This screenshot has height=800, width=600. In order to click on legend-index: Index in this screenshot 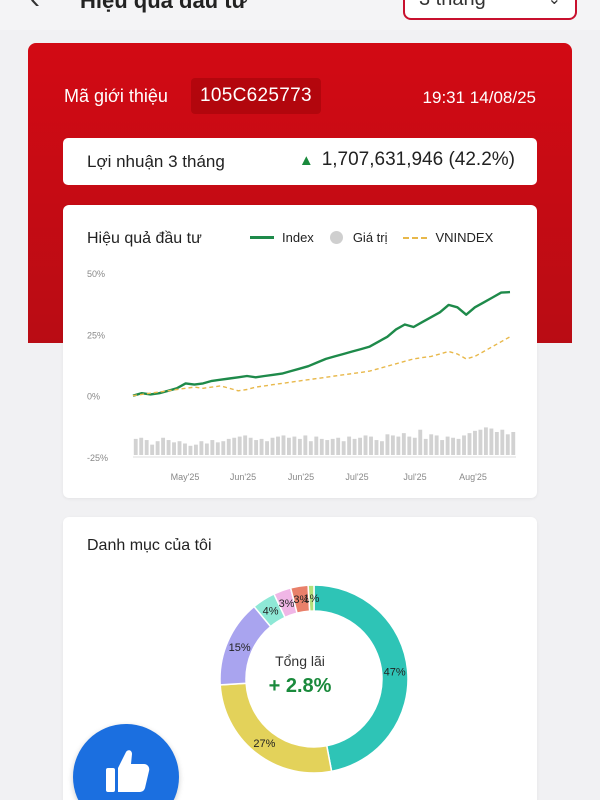, I will do `click(282, 237)`.